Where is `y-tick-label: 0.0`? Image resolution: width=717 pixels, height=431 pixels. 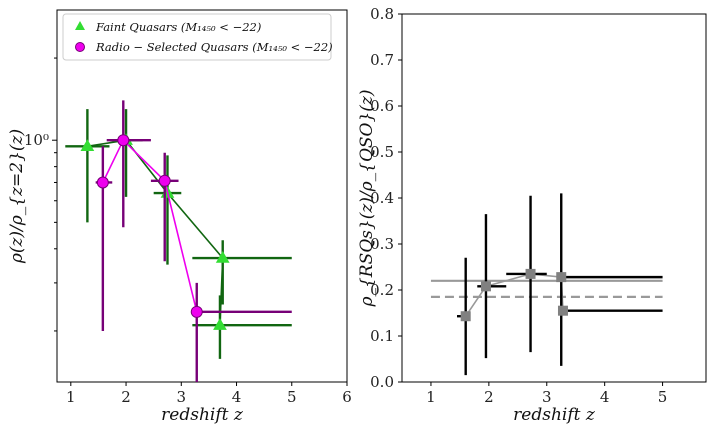
y-tick-label: 0.0 is located at coordinates (382, 382).